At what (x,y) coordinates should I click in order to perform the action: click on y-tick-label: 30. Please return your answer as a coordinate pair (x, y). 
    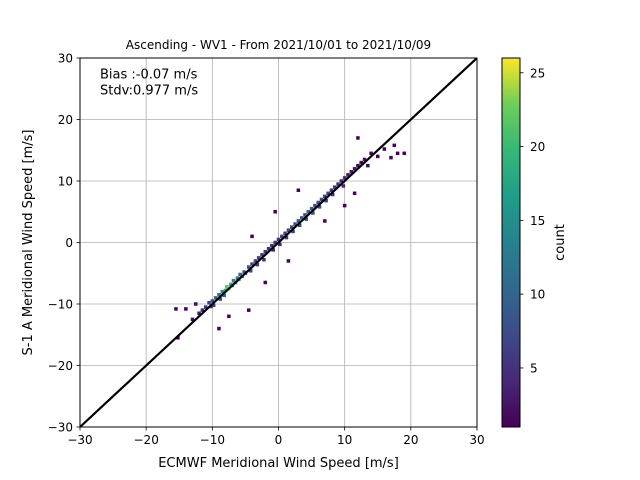
    Looking at the image, I should click on (65, 59).